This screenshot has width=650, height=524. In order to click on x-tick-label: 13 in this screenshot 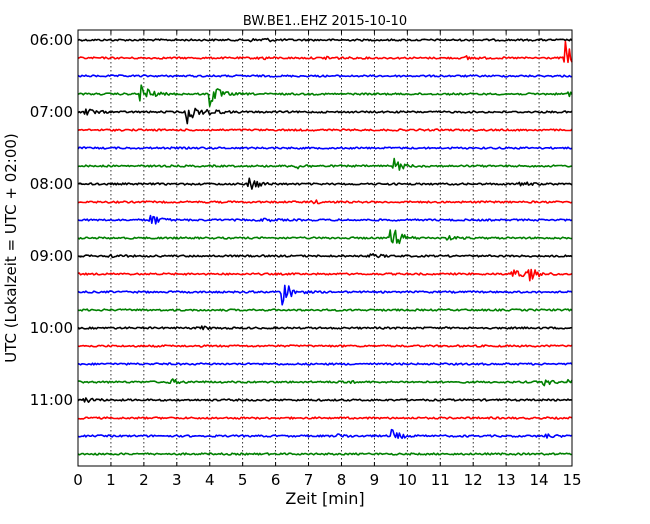, I will do `click(506, 480)`.